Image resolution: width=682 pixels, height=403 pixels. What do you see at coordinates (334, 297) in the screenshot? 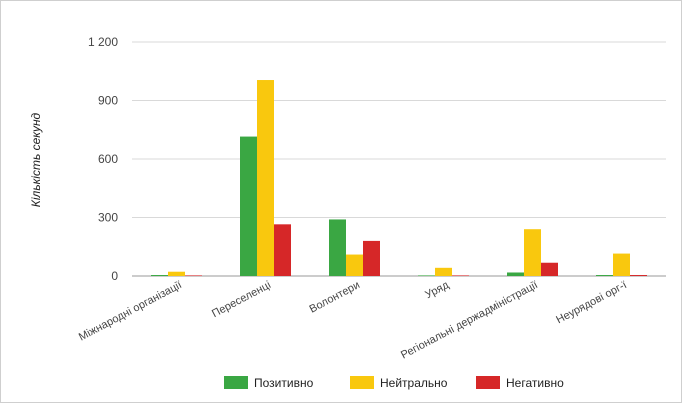
I see `x-category-label: Волонтери` at bounding box center [334, 297].